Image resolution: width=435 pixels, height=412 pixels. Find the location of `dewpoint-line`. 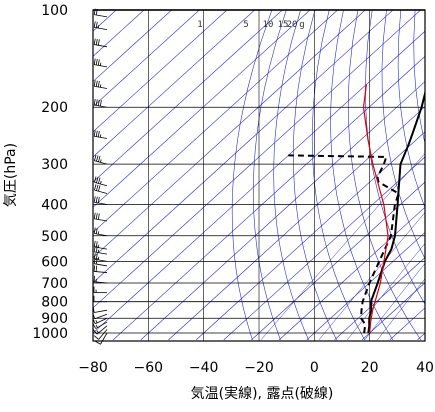

dewpoint-line is located at coordinates (344, 244).